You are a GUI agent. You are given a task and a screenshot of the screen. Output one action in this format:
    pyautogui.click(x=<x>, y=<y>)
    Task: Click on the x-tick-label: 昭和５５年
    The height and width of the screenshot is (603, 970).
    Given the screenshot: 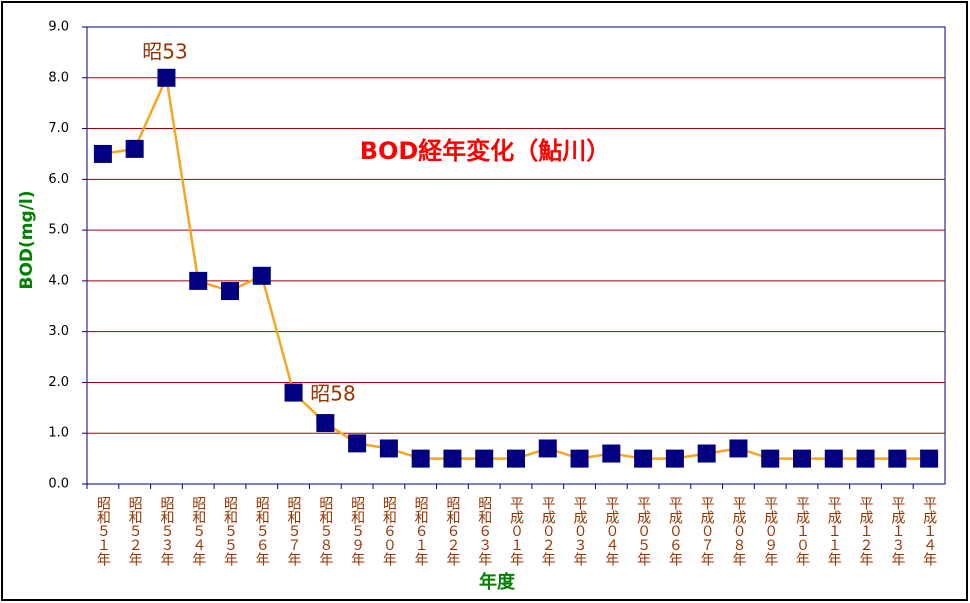 What is the action you would take?
    pyautogui.click(x=230, y=531)
    